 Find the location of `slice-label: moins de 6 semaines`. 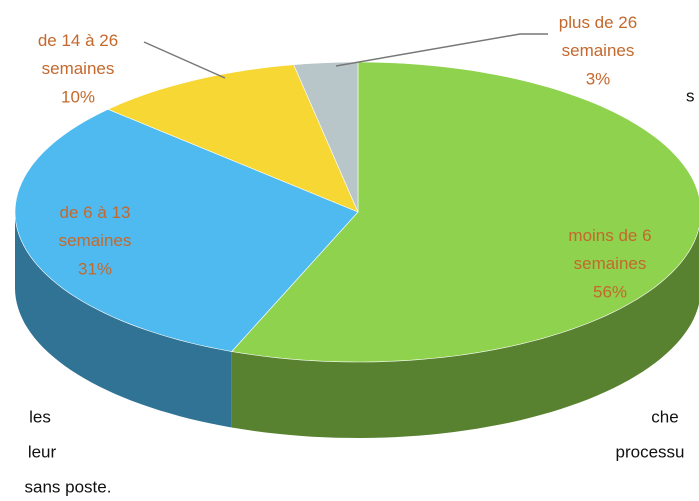

slice-label: moins de 6 semaines is located at coordinates (609, 249).